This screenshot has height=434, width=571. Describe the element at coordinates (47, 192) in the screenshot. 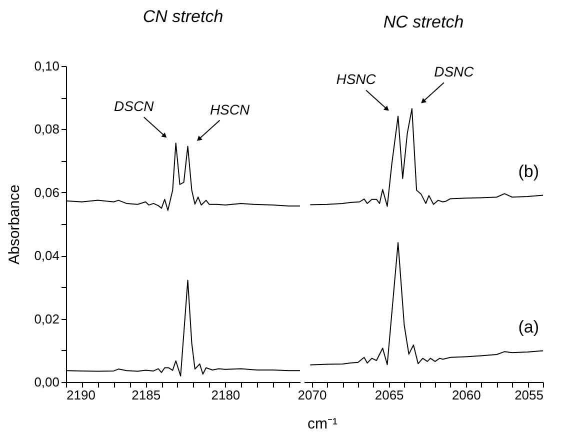

I see `y-tick-label: 0,06` at that location.